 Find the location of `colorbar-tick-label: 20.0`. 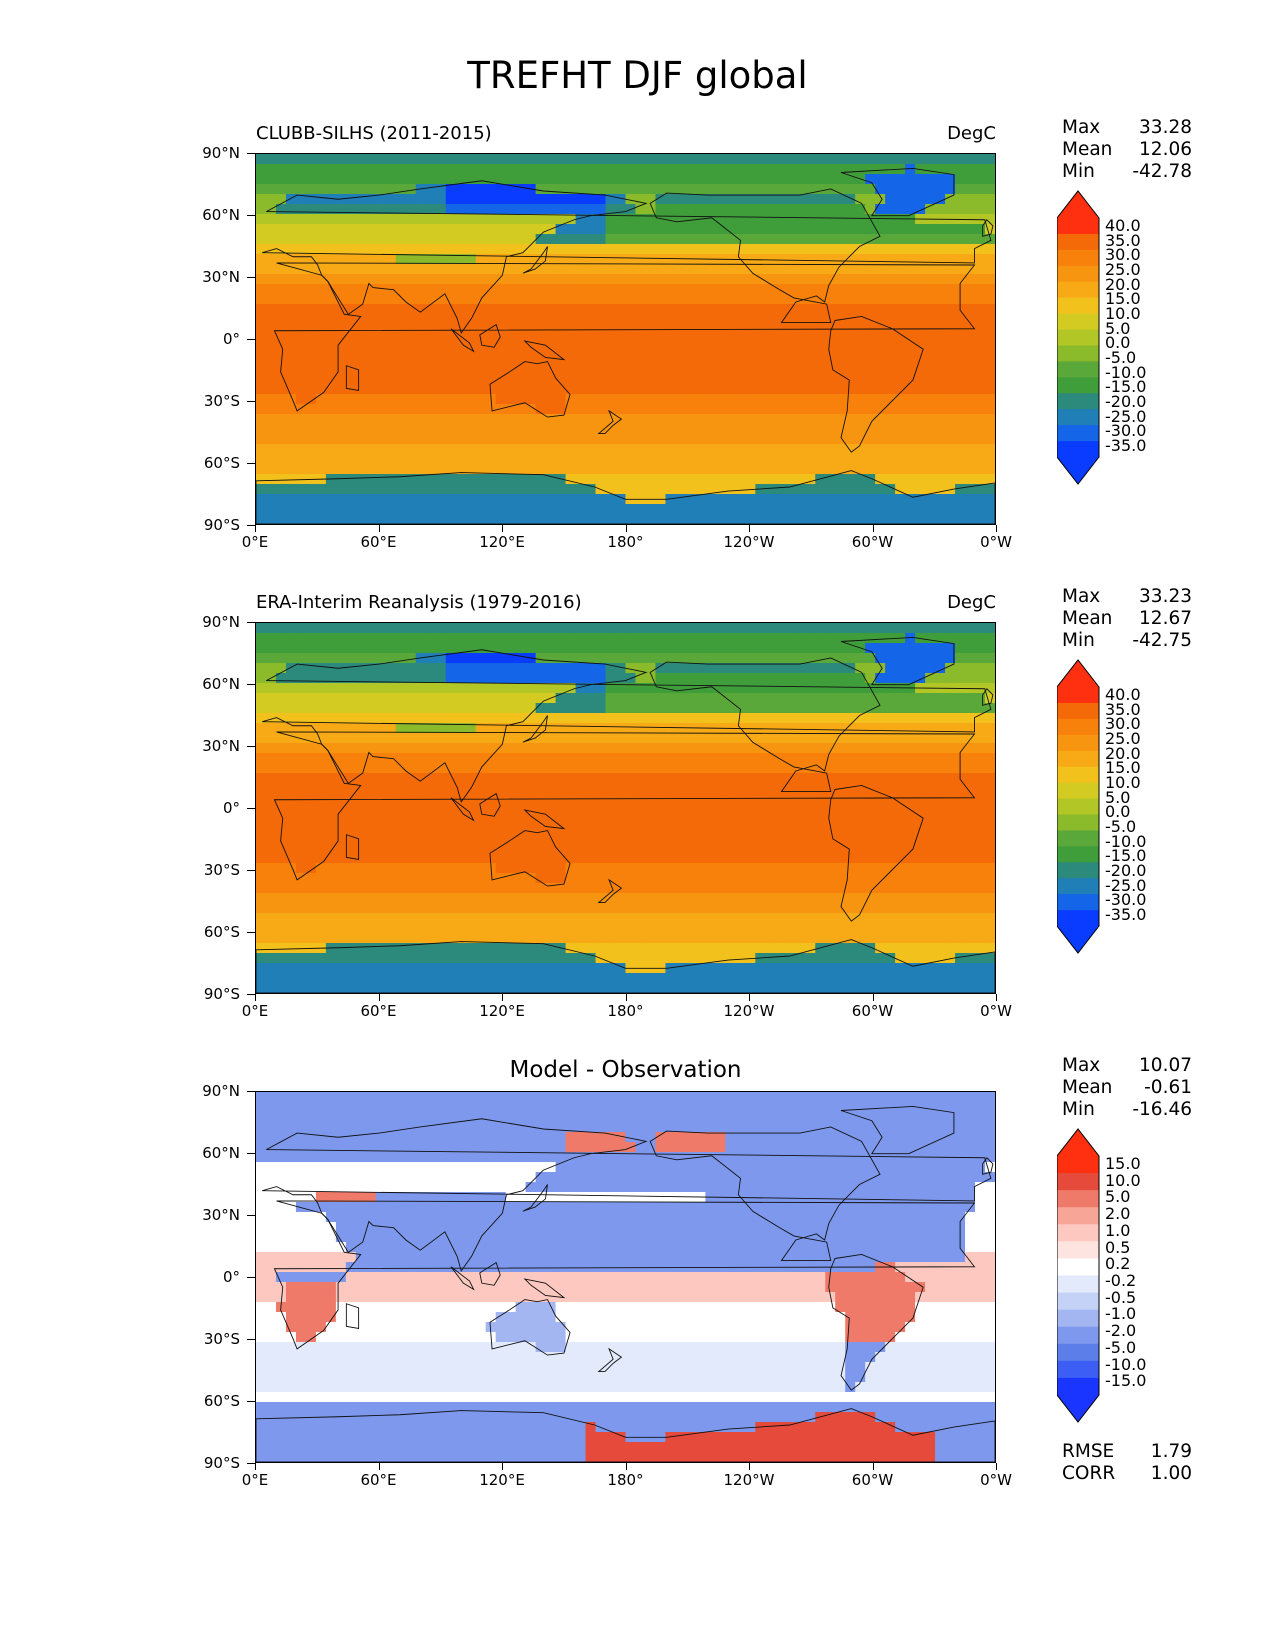

colorbar-tick-label: 20.0 is located at coordinates (1123, 753).